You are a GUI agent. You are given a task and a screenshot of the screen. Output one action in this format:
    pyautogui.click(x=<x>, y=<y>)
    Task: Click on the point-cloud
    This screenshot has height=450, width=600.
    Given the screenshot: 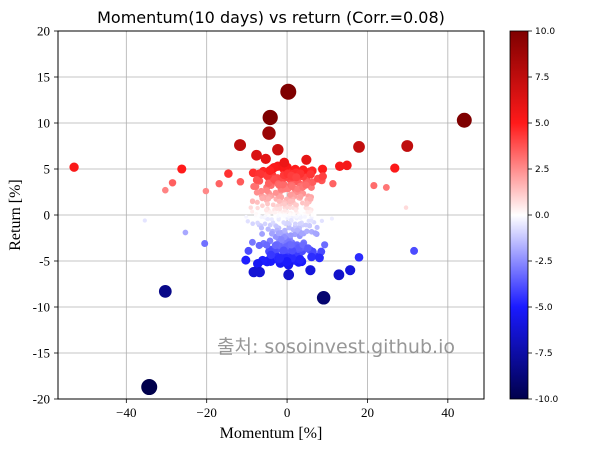 What is the action you would take?
    pyautogui.click(x=285, y=215)
    